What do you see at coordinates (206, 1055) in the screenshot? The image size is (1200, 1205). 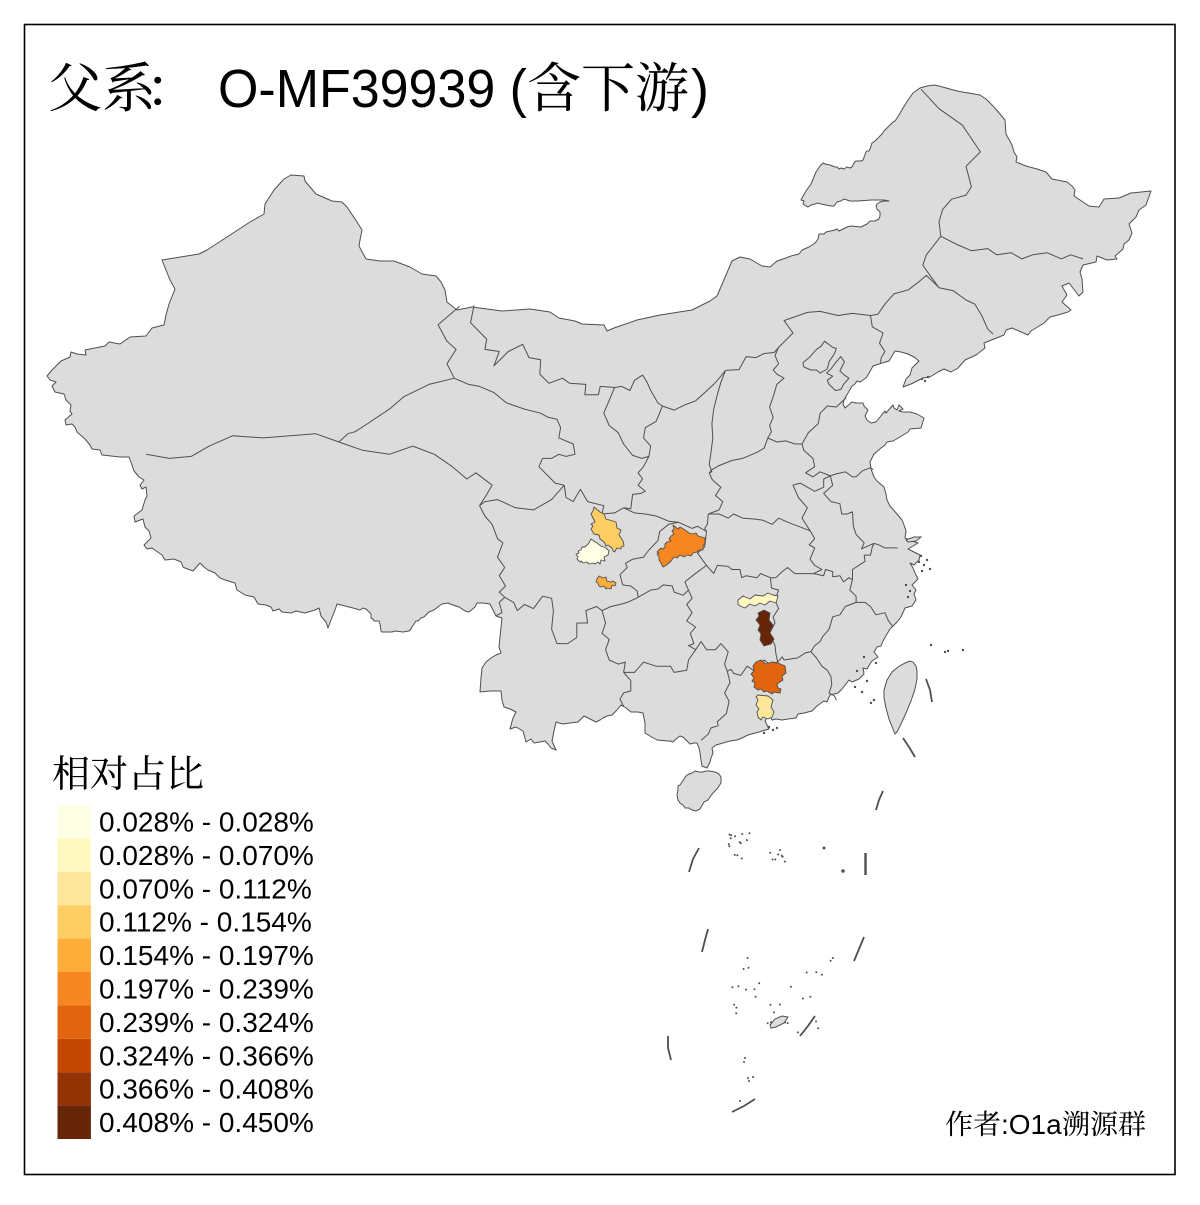 I see `svg-text: 0.324% - 0.366%` at bounding box center [206, 1055].